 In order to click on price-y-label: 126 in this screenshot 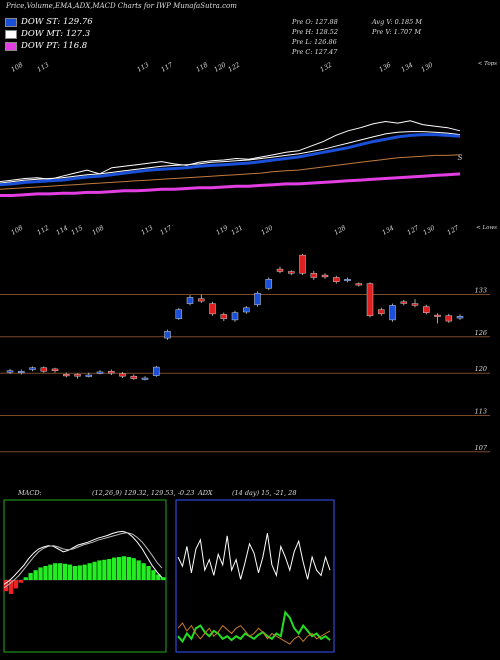, I will do `click(481, 333)`.